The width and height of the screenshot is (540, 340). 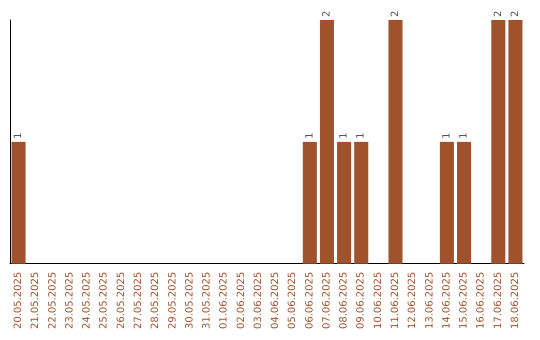 I want to click on x-tick-label: 01.06.2025, so click(x=224, y=301).